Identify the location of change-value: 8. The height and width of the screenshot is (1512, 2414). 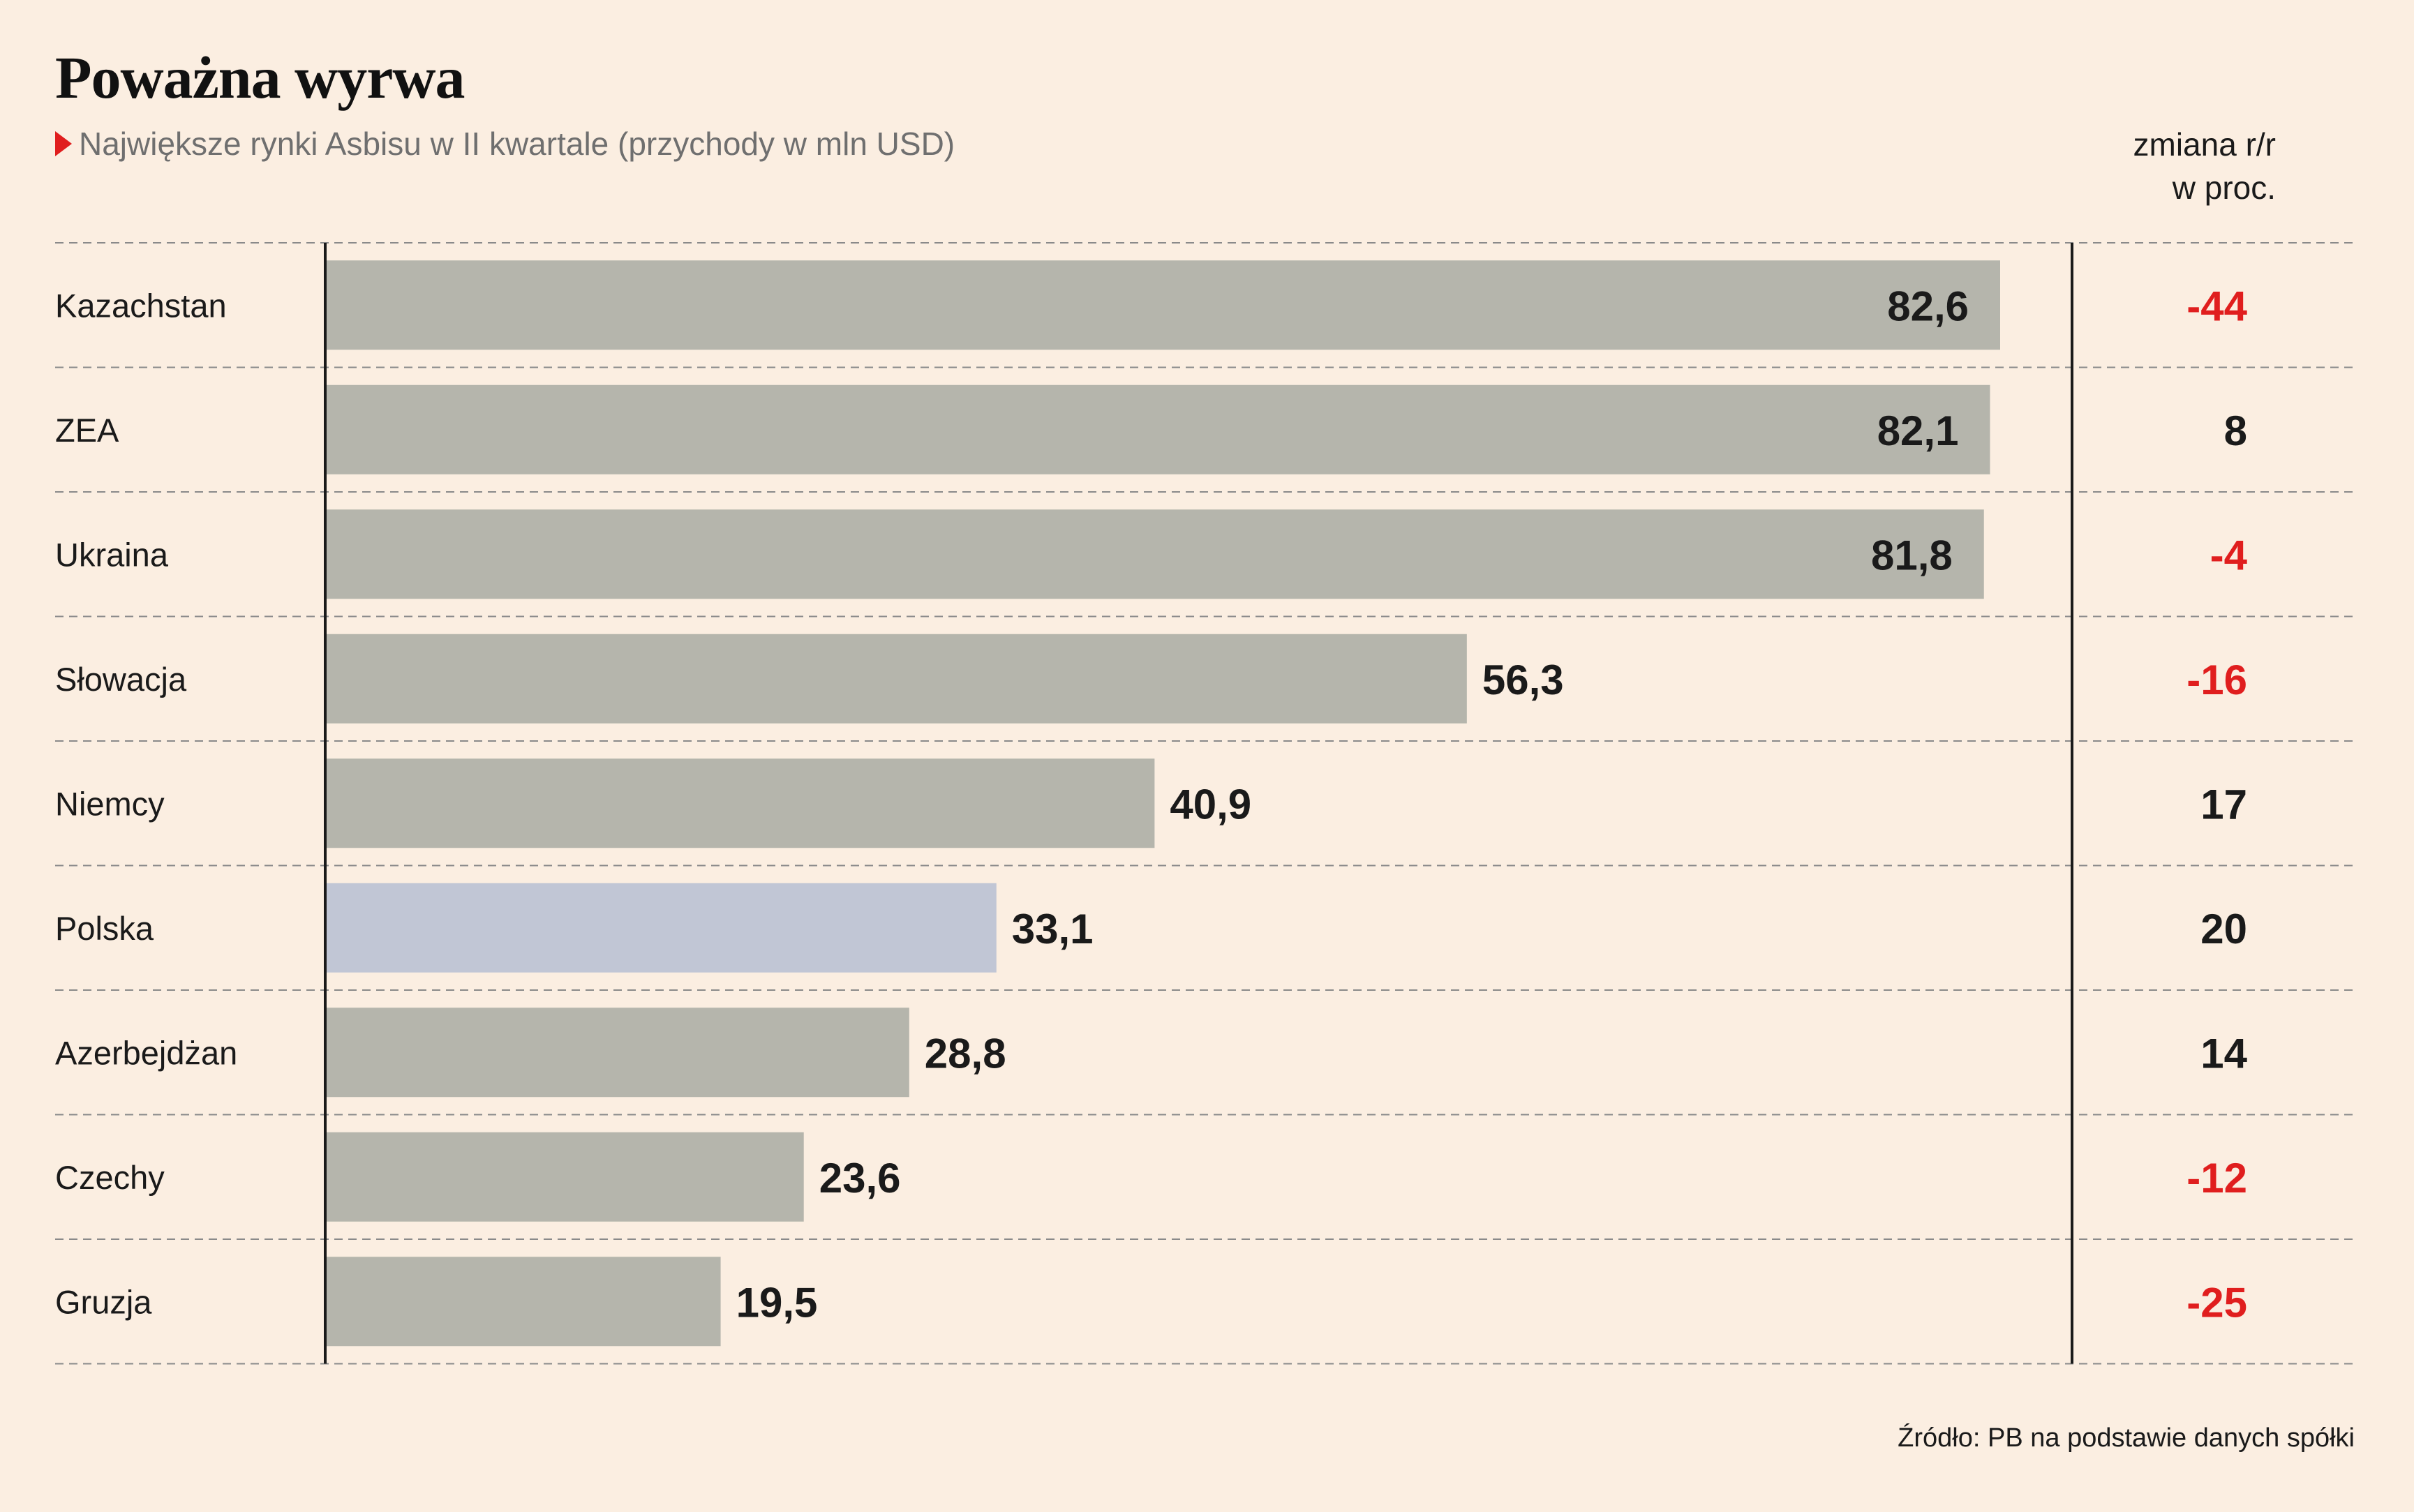
(2235, 430).